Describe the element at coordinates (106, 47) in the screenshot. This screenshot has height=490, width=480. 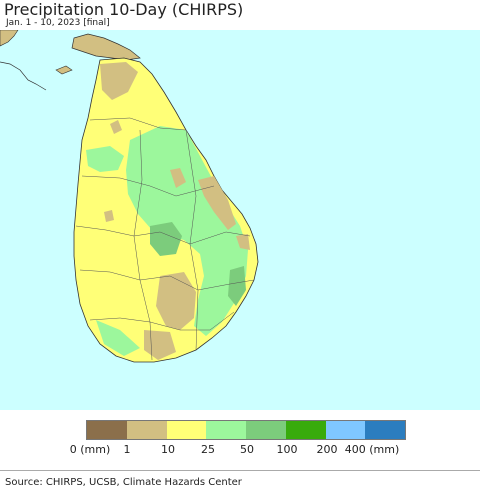
I see `jaffna-peninsula` at that location.